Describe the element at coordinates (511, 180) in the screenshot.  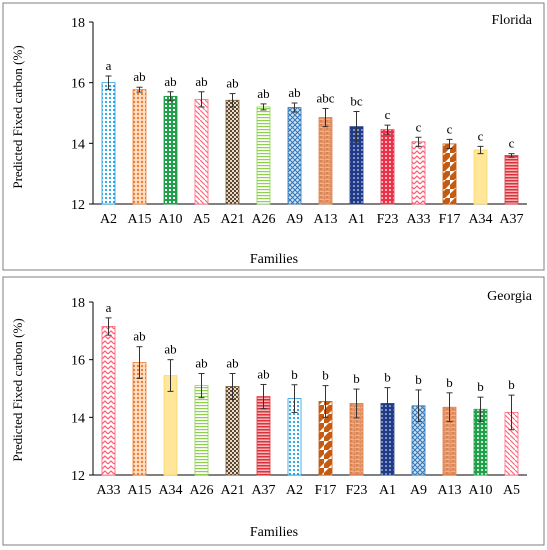
I see `bar-a37` at that location.